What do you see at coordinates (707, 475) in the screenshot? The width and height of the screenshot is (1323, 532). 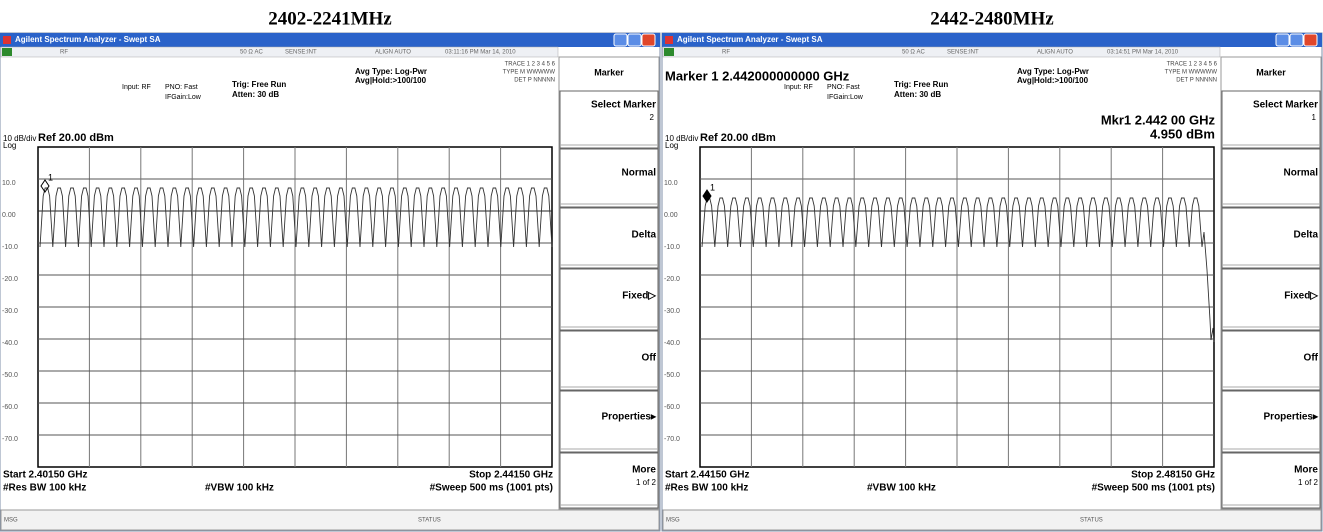 I see `start-freq: Start 2.44150 GHz` at bounding box center [707, 475].